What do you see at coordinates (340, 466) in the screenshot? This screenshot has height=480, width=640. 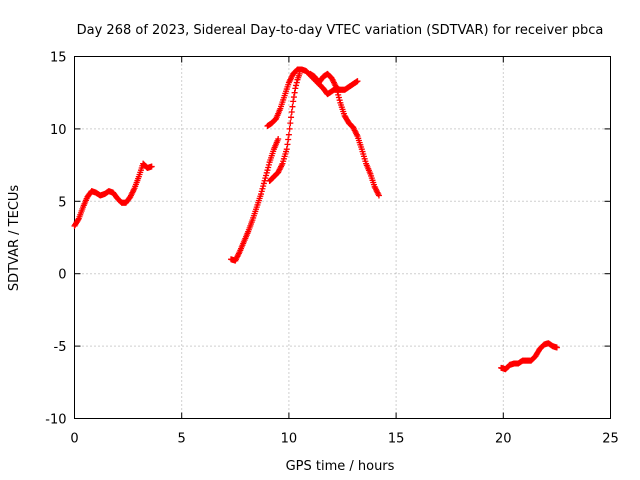 I see `x-axis-label: GPS time / hours` at bounding box center [340, 466].